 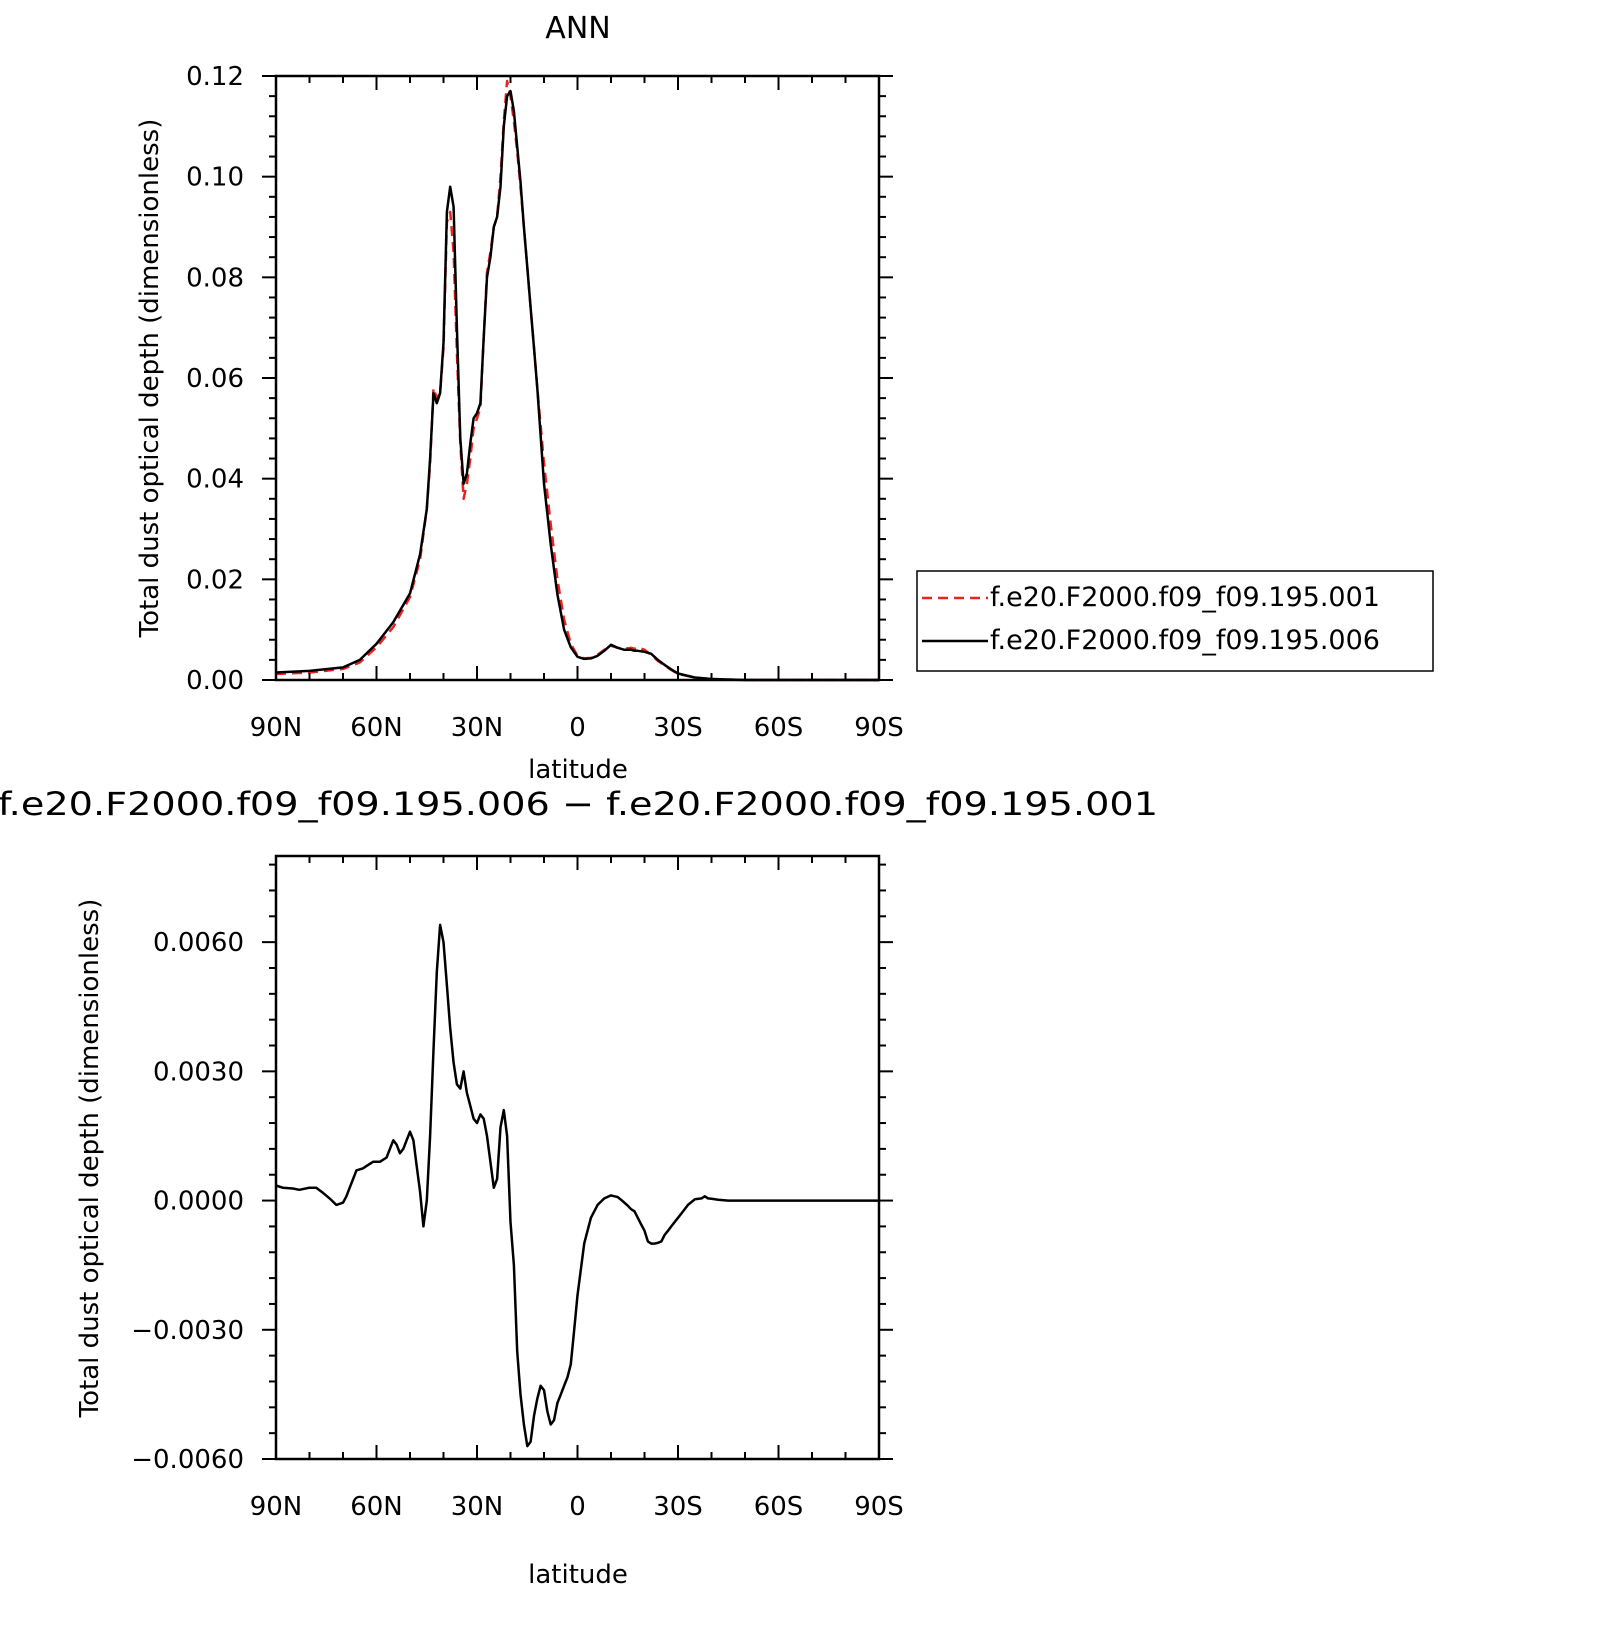 I want to click on bottom-plot-frame, so click(x=577, y=1157).